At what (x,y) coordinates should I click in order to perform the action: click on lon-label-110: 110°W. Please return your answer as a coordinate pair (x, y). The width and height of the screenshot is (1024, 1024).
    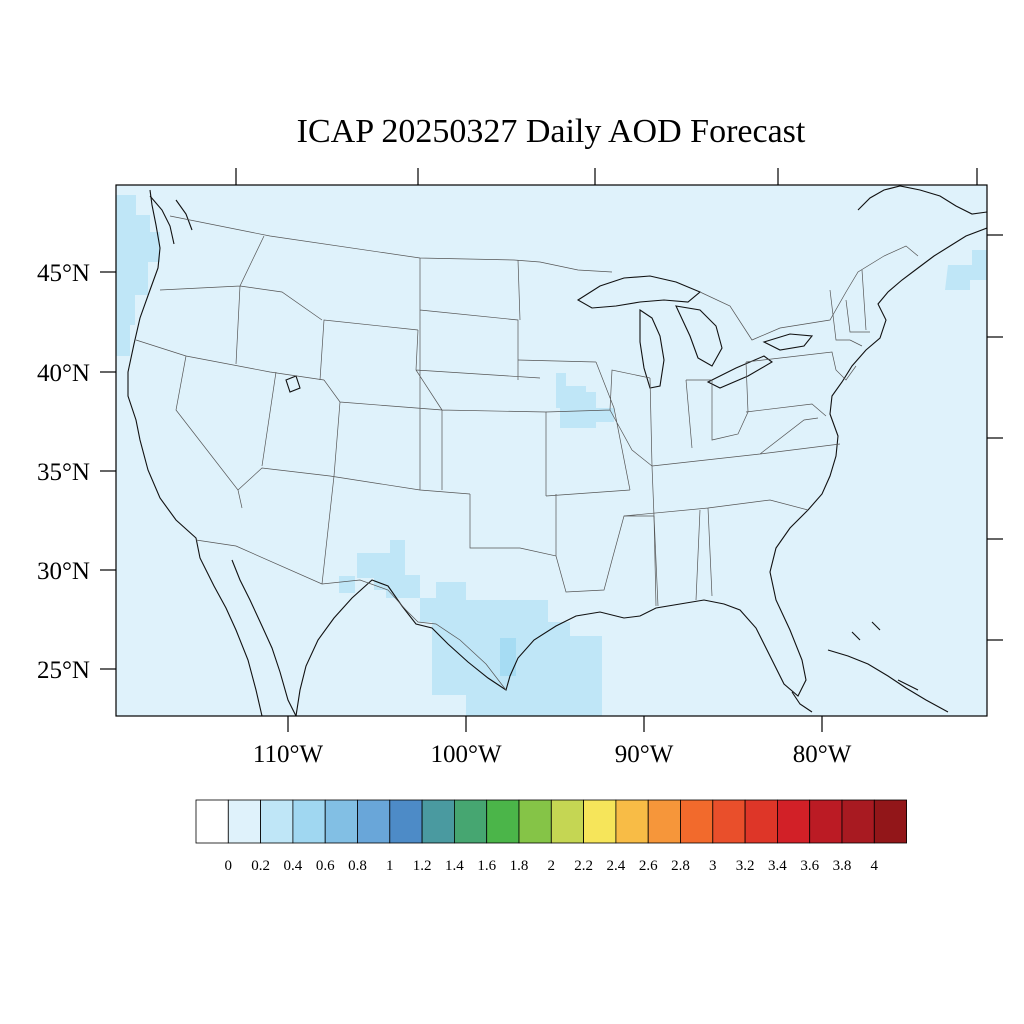
    Looking at the image, I should click on (288, 754).